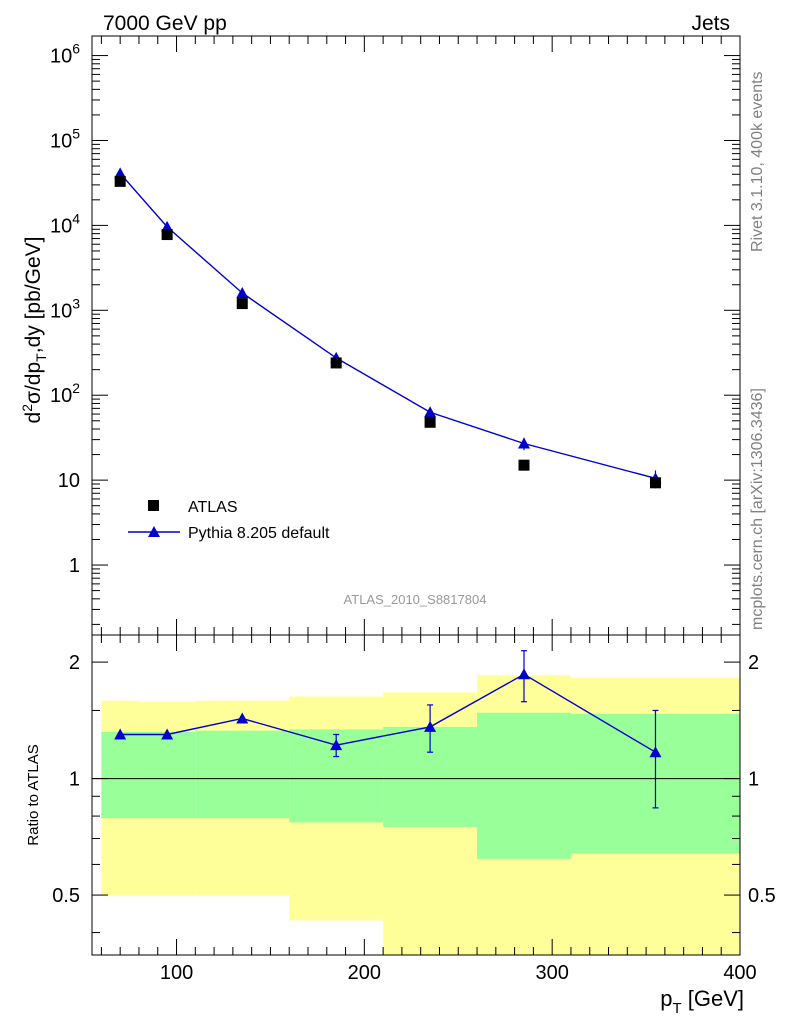 Image resolution: width=786 pixels, height=1024 pixels. Describe the element at coordinates (176, 973) in the screenshot. I see `x-tick-label: 100` at that location.